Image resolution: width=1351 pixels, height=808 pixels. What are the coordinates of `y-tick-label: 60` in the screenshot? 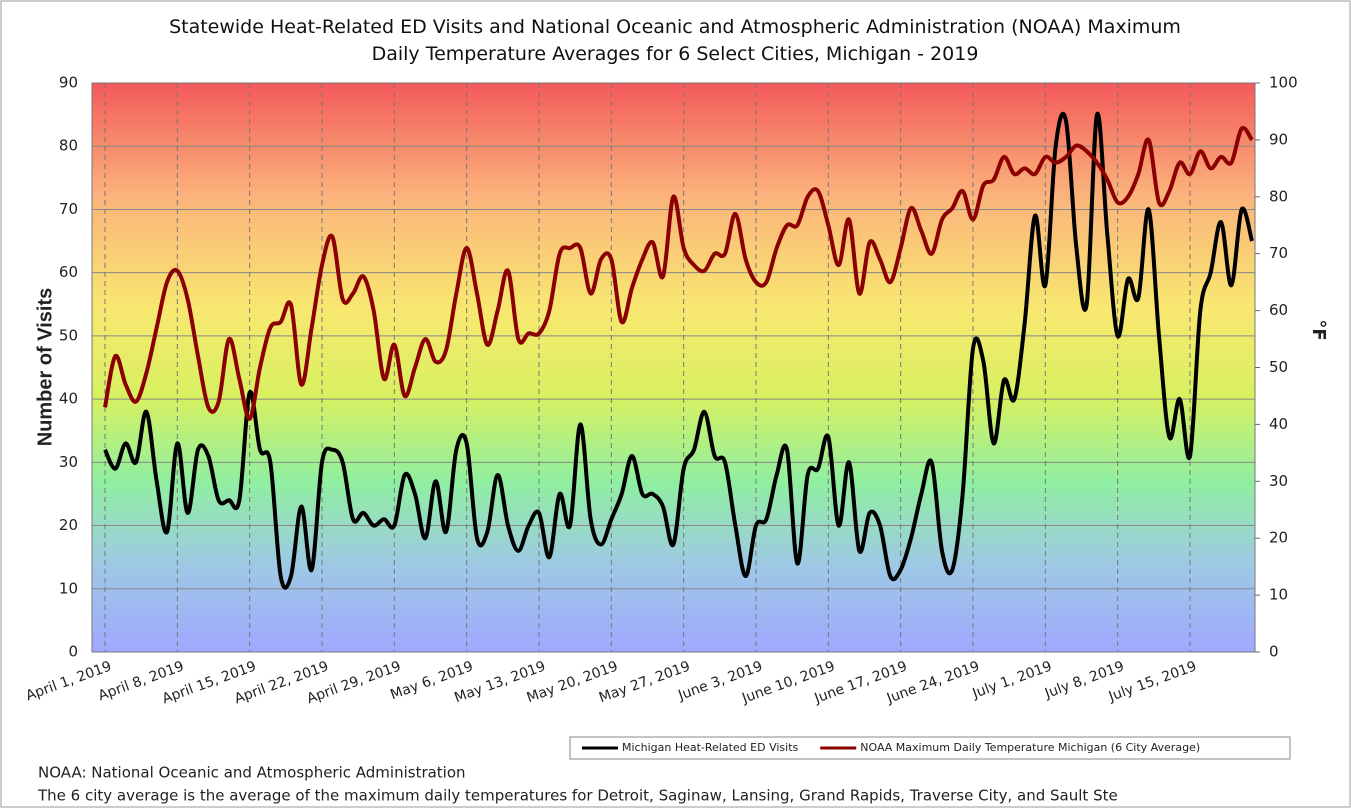 It's located at (68, 272).